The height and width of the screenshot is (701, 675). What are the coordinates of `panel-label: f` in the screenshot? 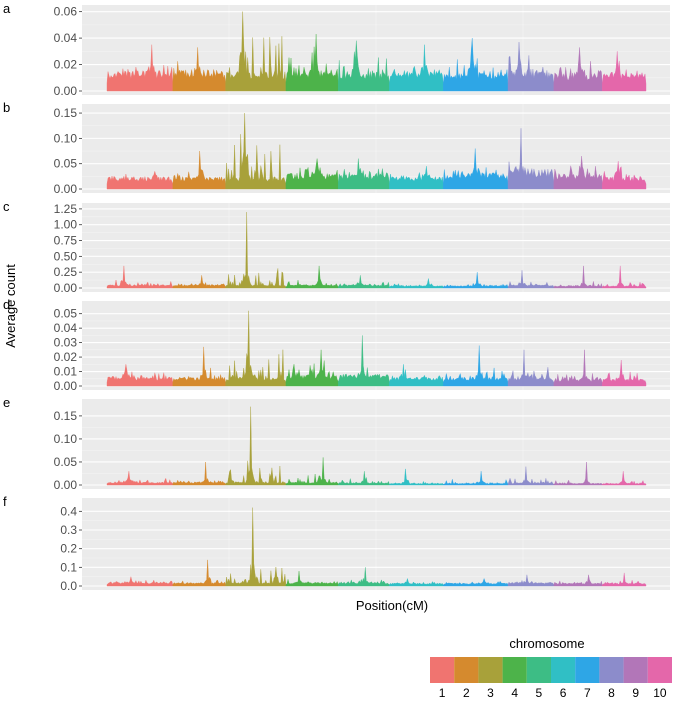 It's located at (5, 501).